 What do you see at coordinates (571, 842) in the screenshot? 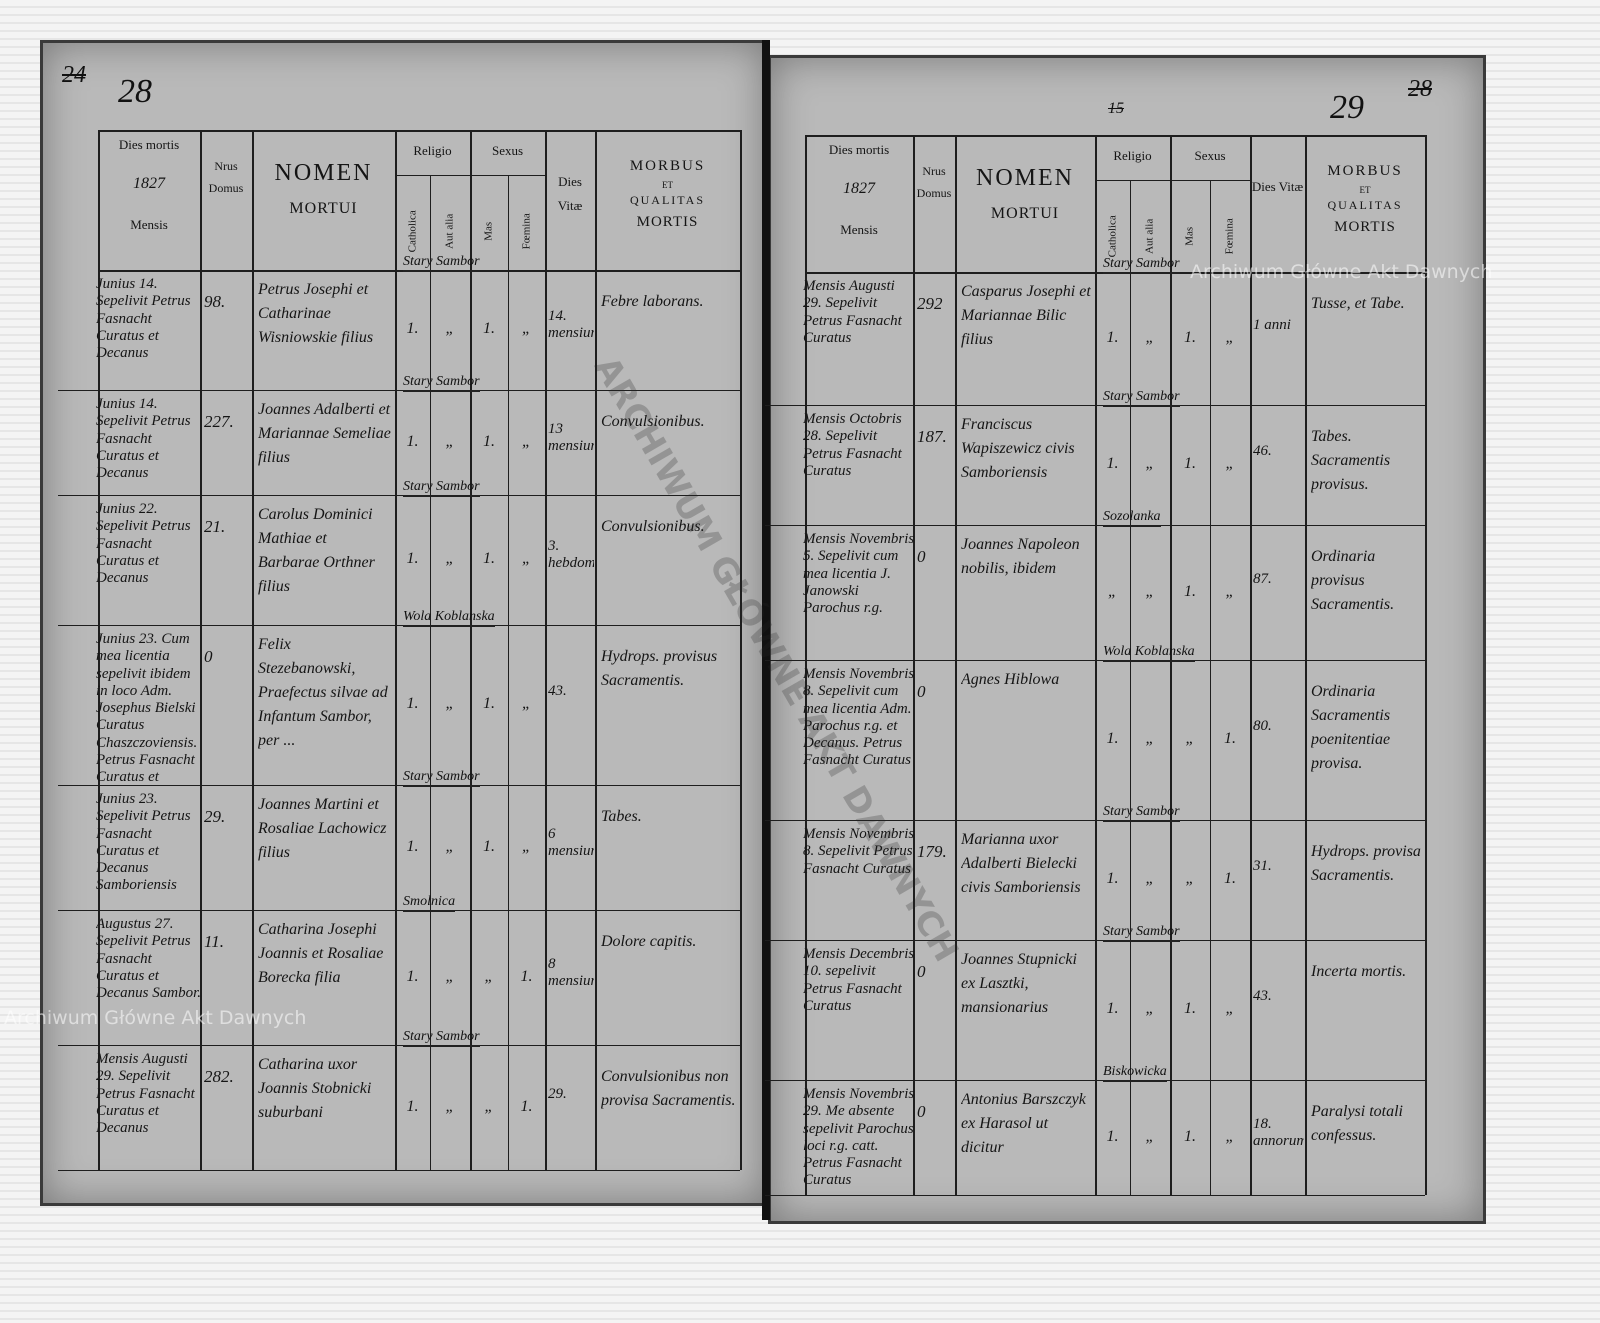
I see `entry-dies-vitae: 6 mensium` at bounding box center [571, 842].